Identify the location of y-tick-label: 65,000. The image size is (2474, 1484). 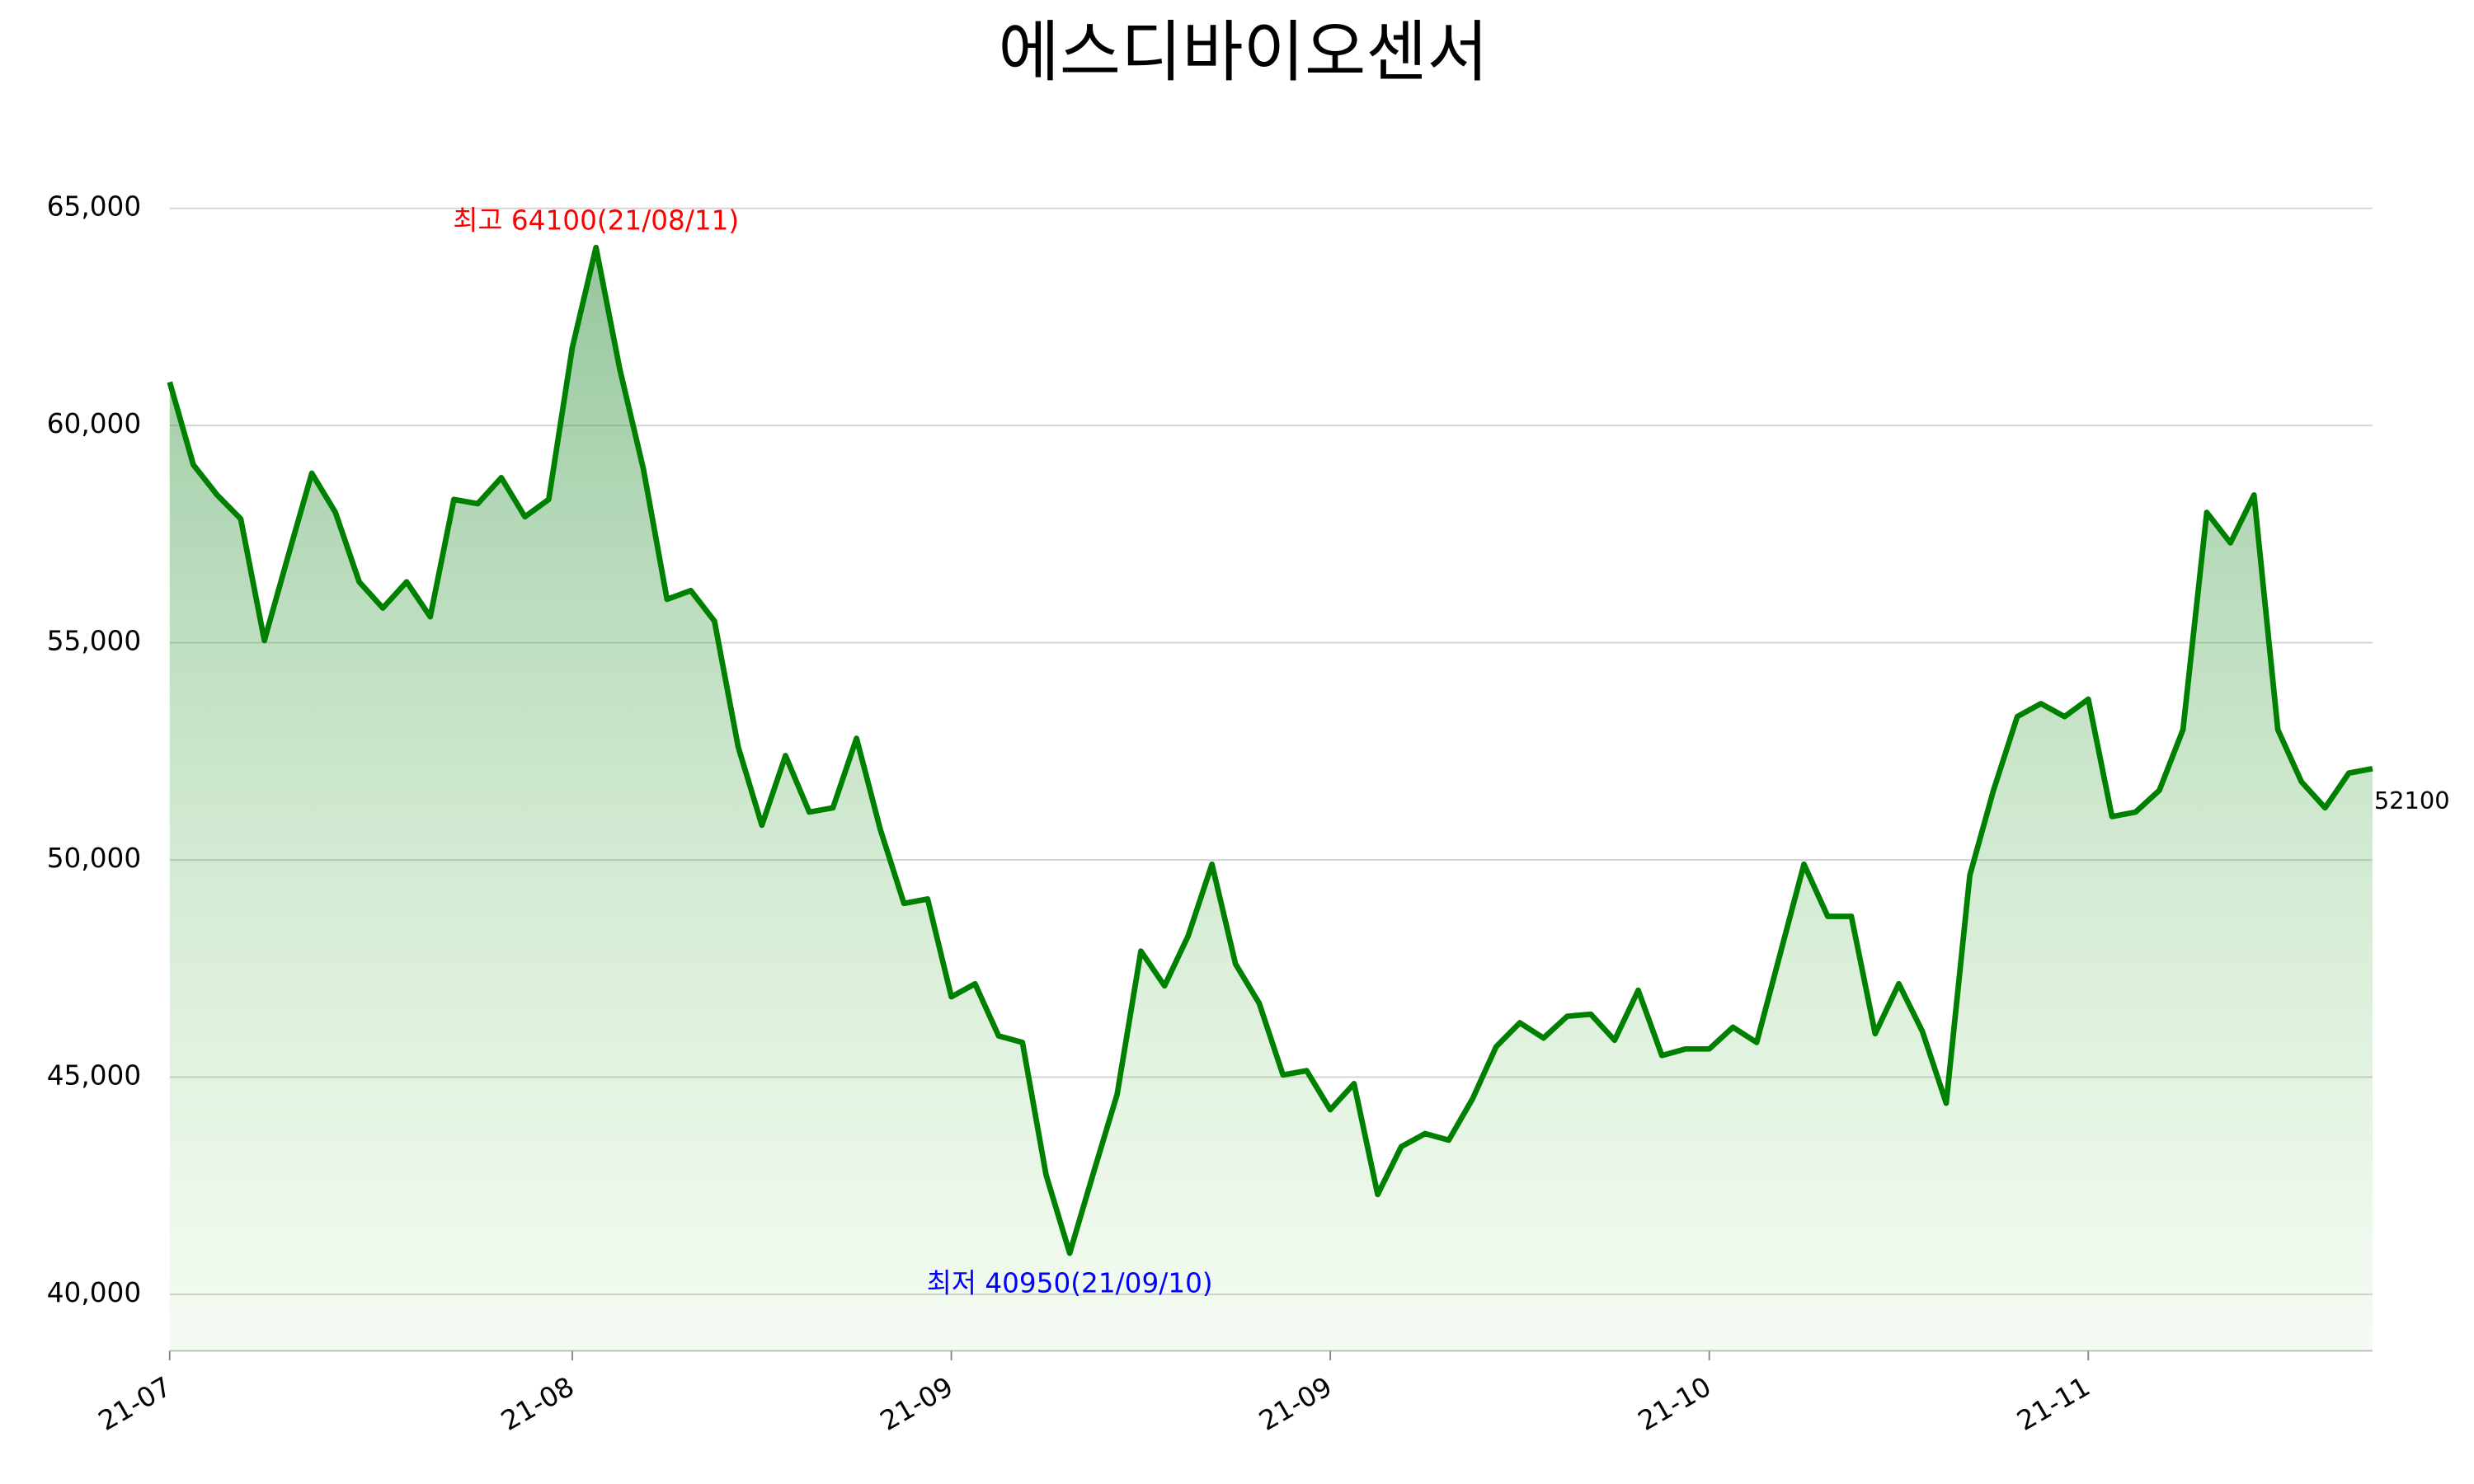
(94, 207).